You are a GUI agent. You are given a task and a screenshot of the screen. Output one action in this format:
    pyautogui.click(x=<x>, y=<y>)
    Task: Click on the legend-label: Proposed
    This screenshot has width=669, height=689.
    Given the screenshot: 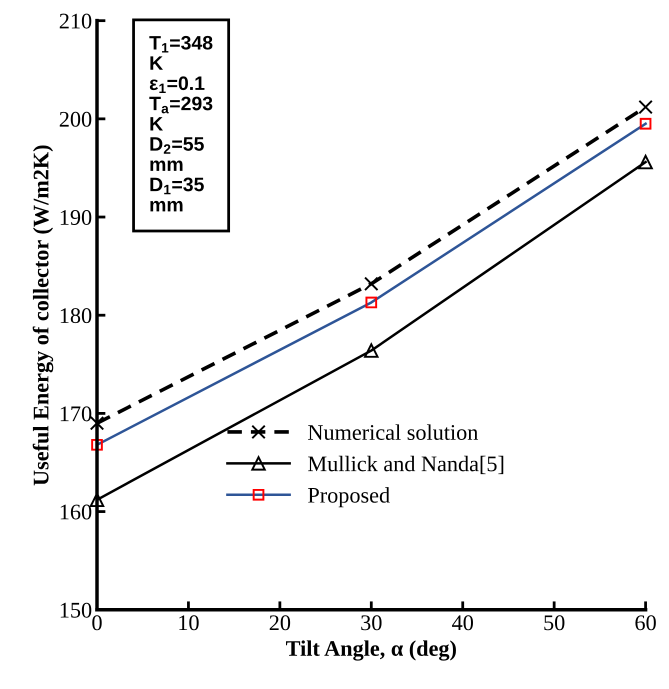 What is the action you would take?
    pyautogui.click(x=349, y=497)
    